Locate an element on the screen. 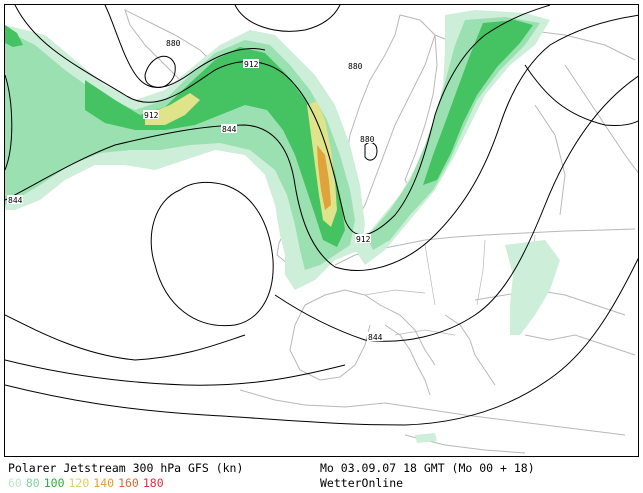  band-100c is located at coordinates (14, 36).